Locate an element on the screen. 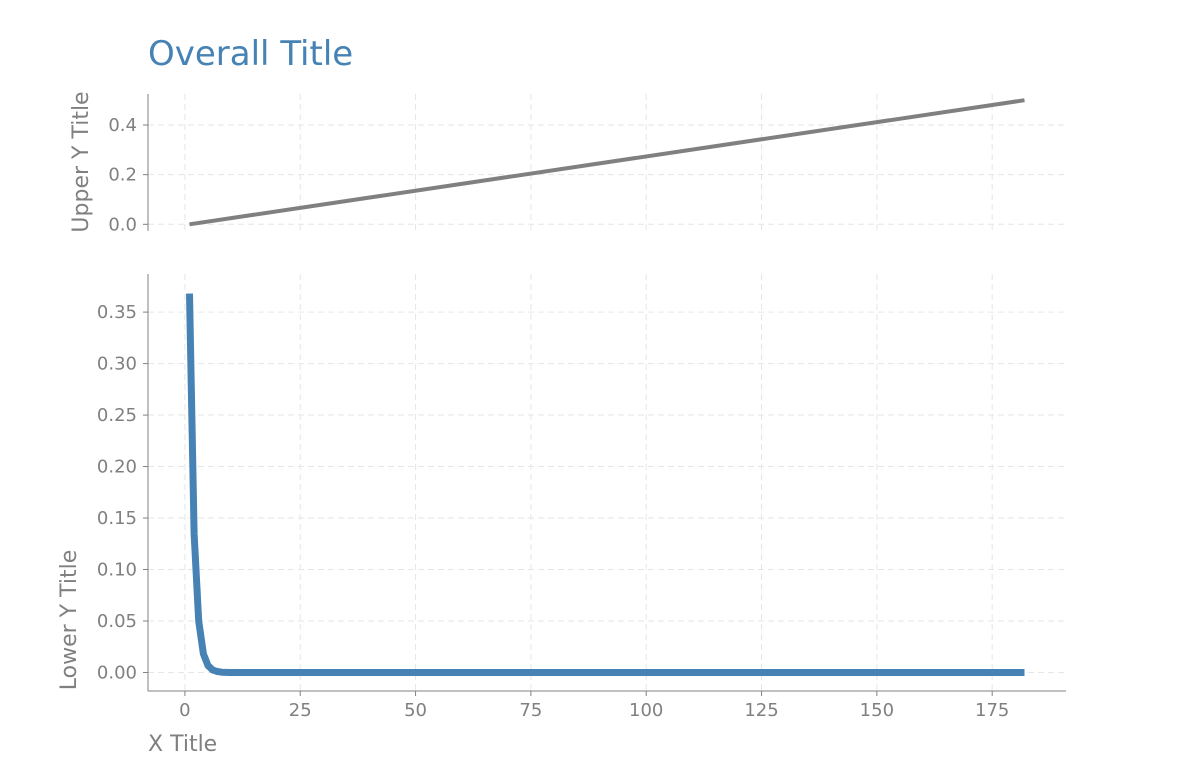  upper-panel: 0.0 0.2 0.4 is located at coordinates (587, 164).